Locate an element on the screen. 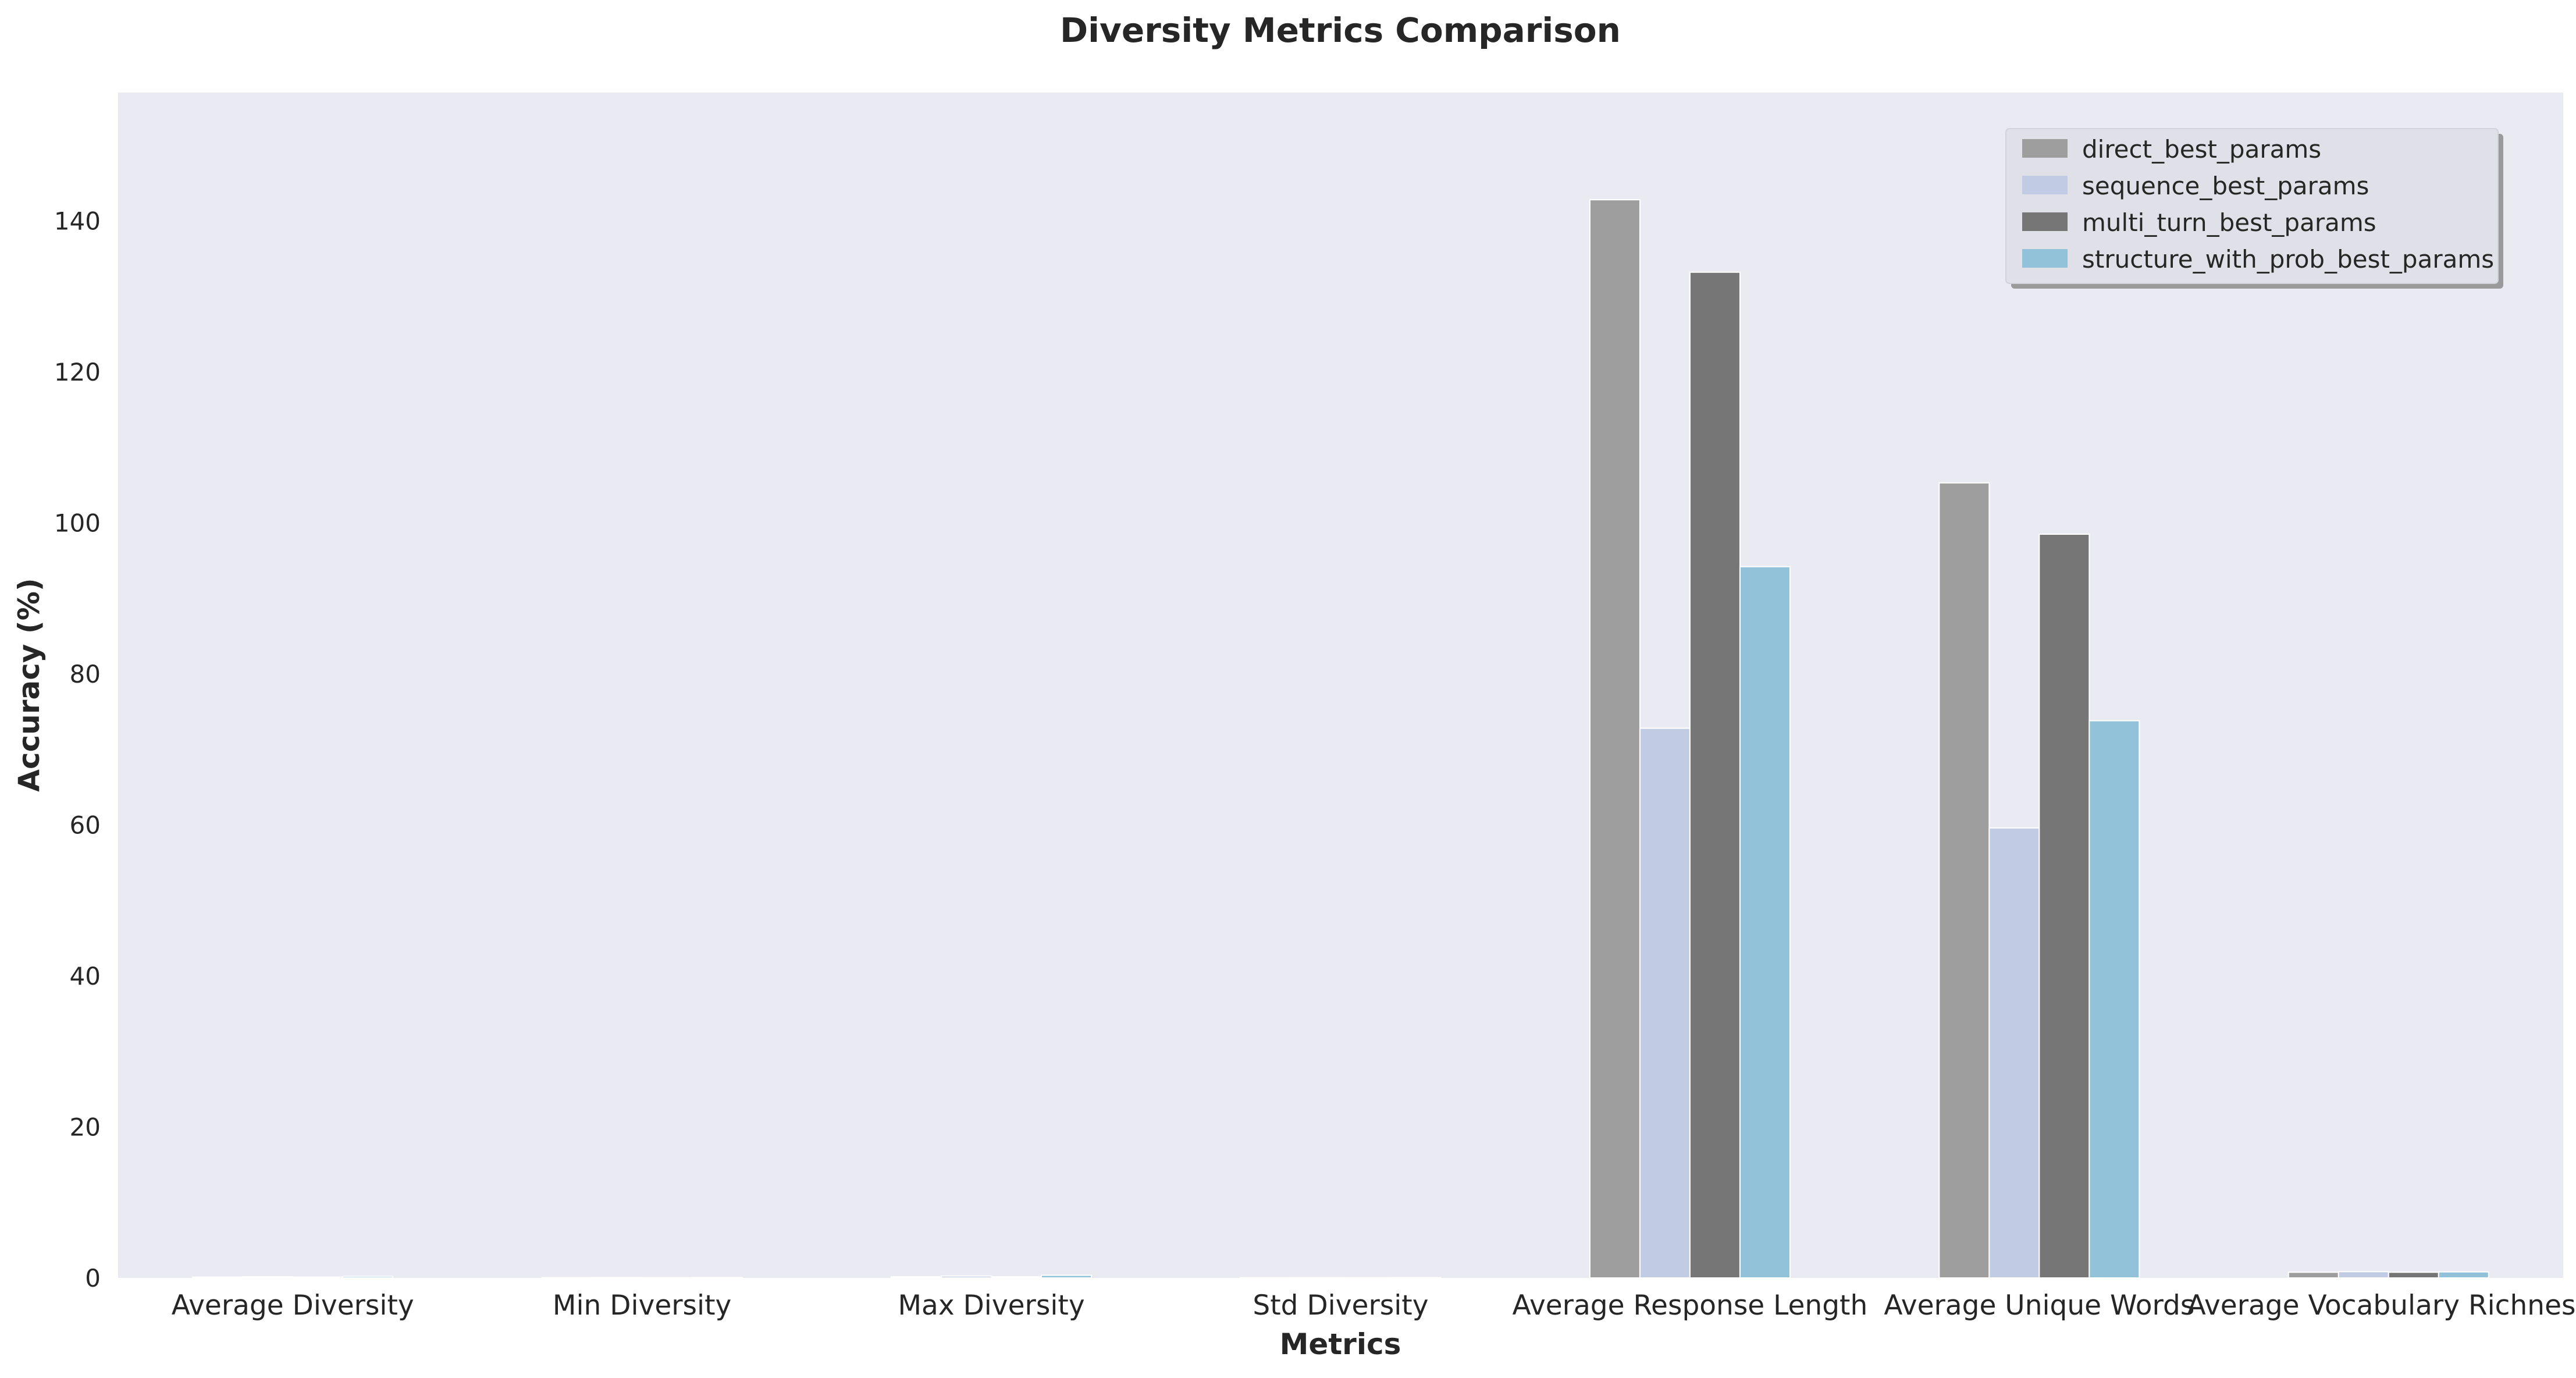 The width and height of the screenshot is (2576, 1378). y-axis: 0 20 40 60 80 100 120 140 is located at coordinates (78, 749).